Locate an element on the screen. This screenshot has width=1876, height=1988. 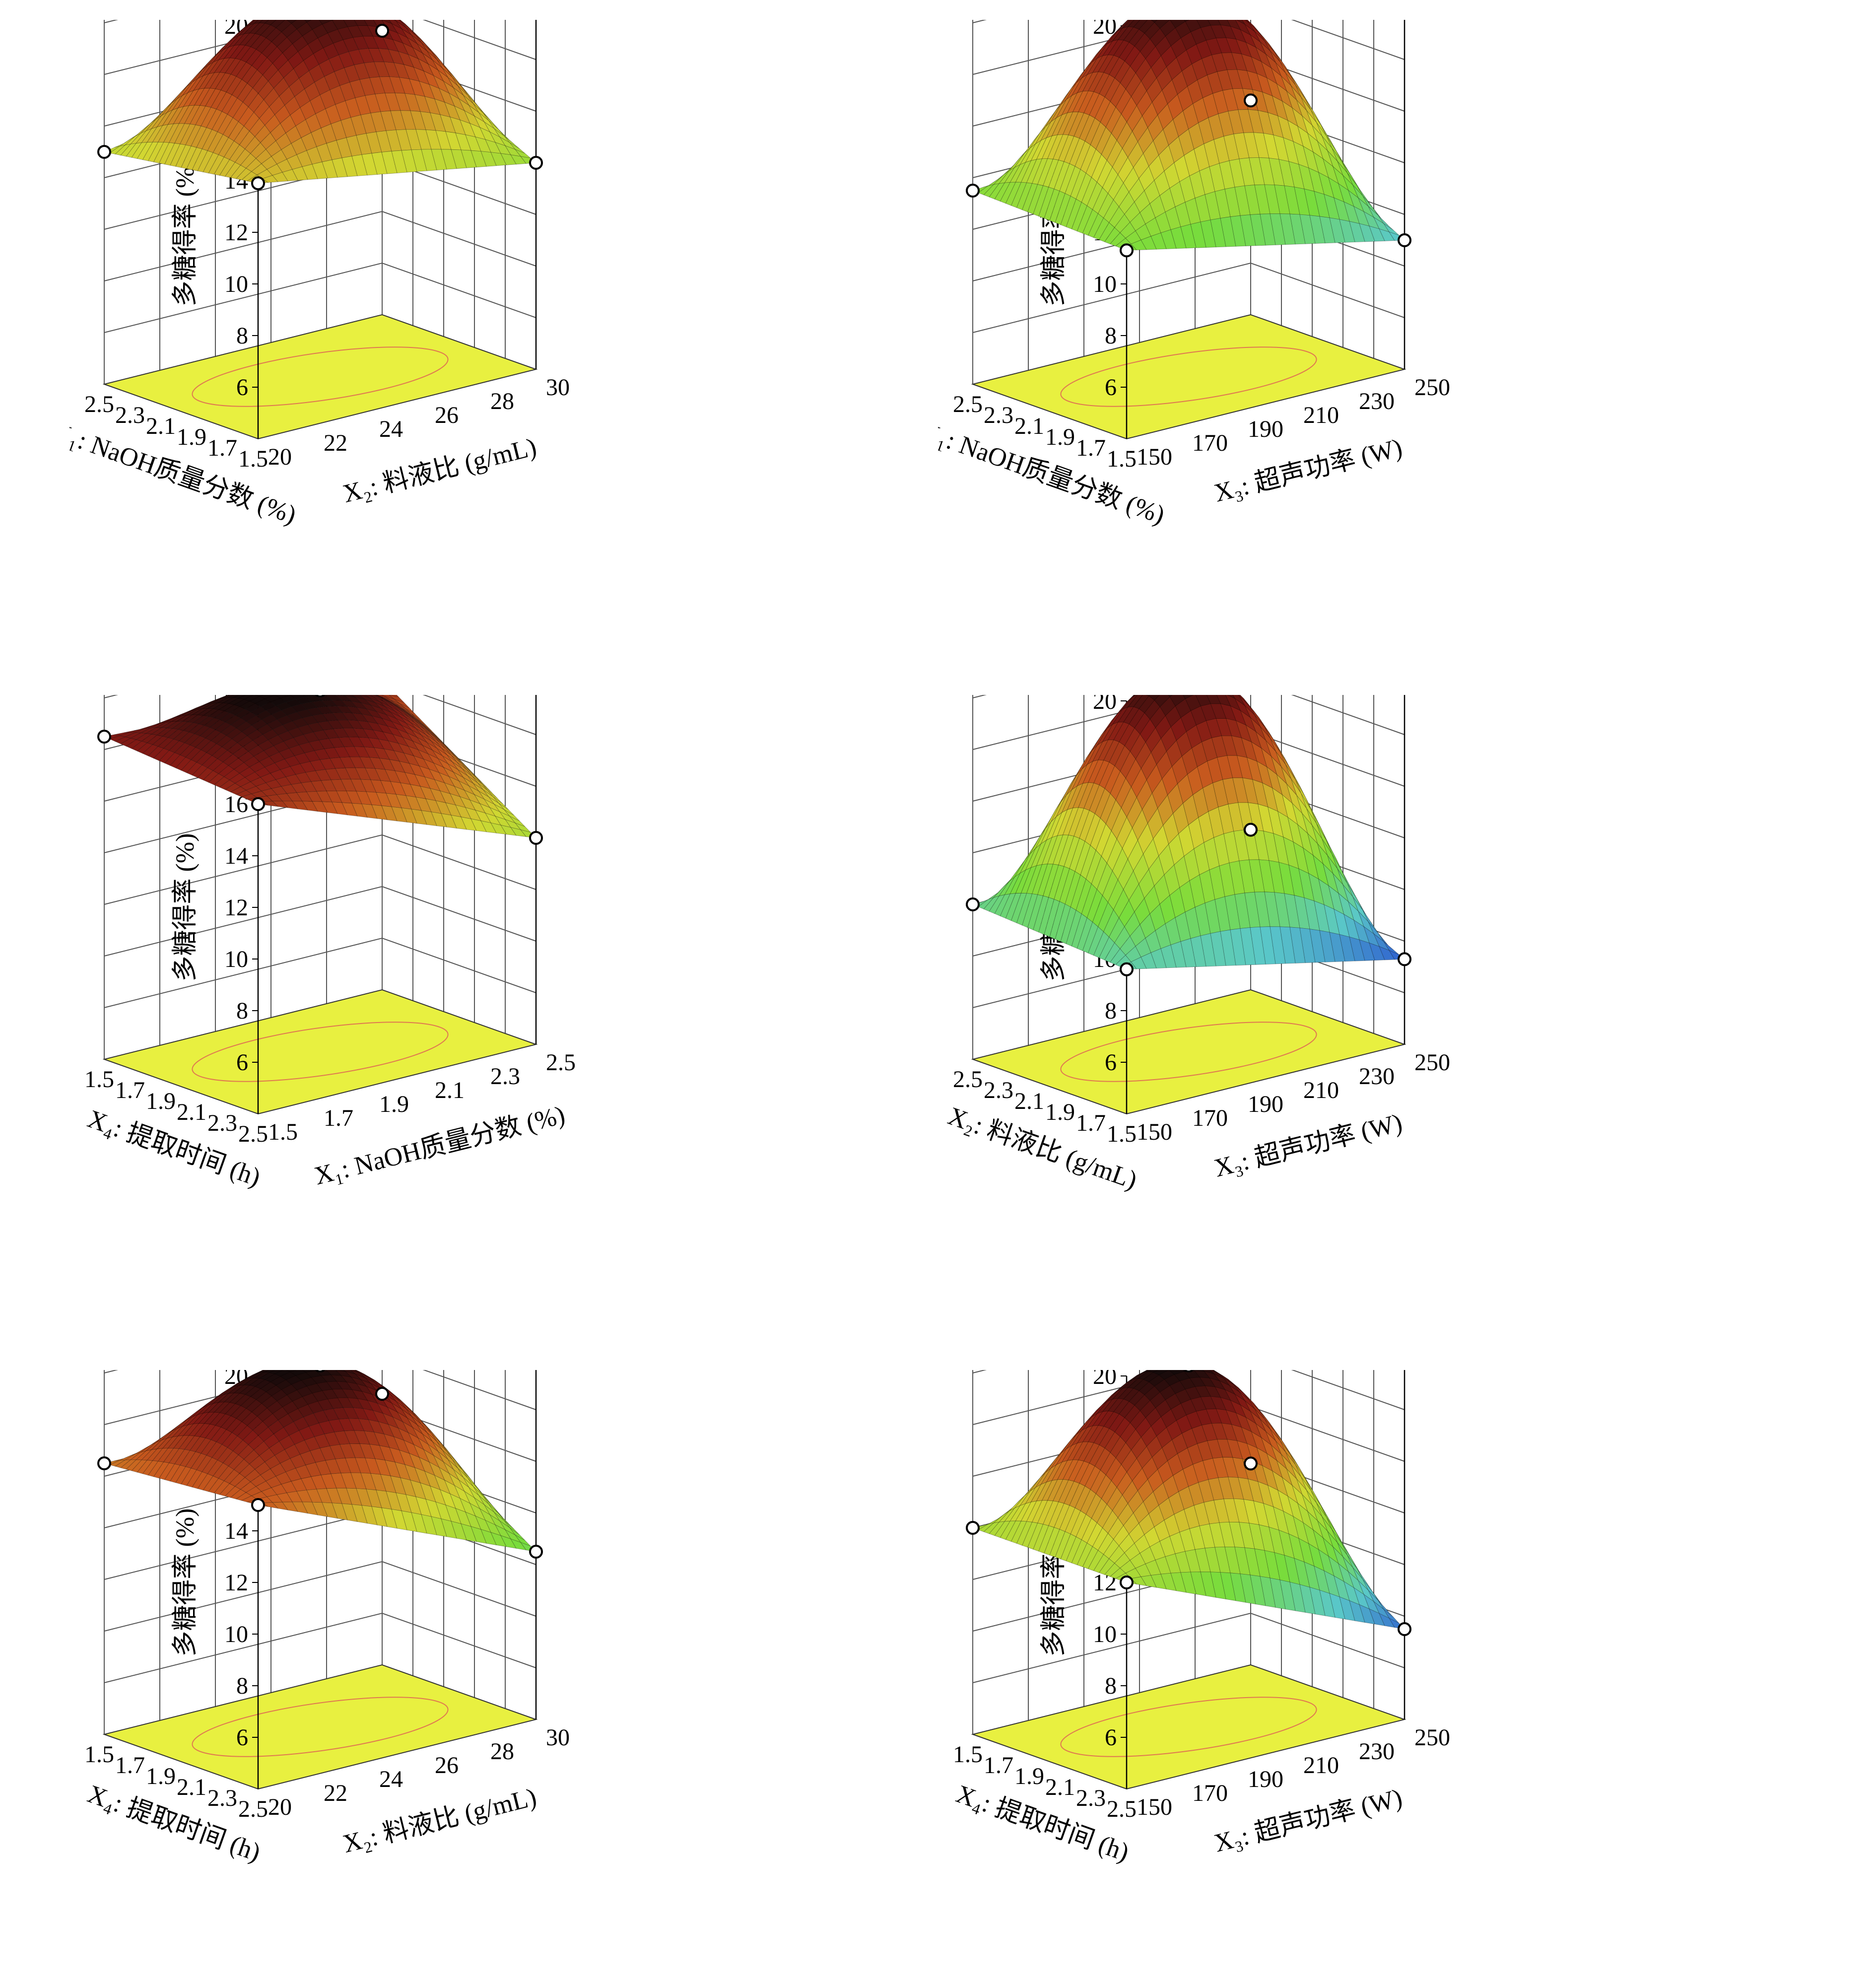
y-tick-label: 1.7 is located at coordinates (338, 1118).